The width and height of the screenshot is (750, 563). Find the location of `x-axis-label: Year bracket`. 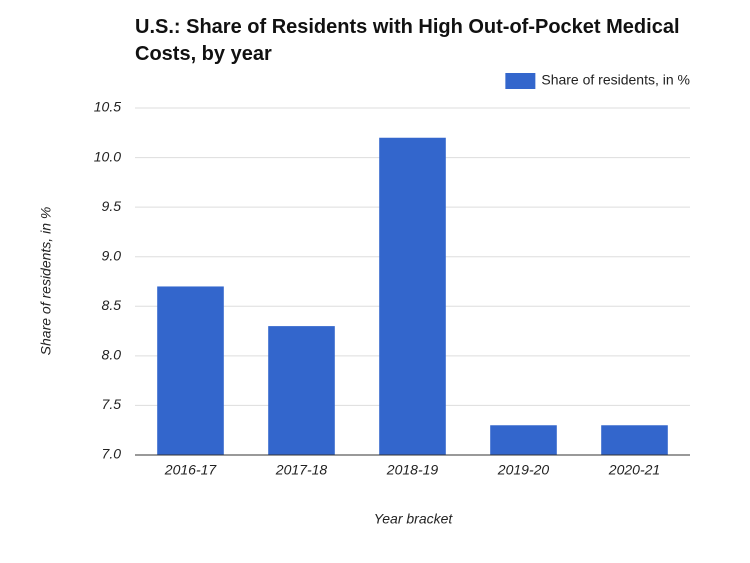

x-axis-label: Year bracket is located at coordinates (414, 519).